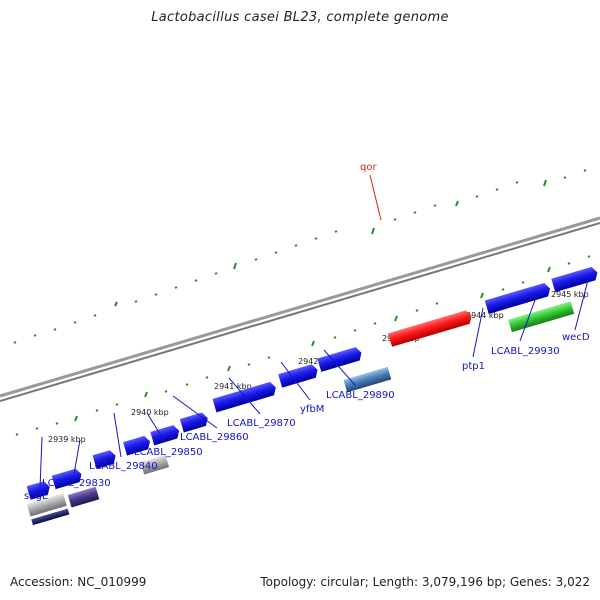 This screenshot has width=600, height=600. What do you see at coordinates (78, 582) in the screenshot?
I see `accession-text: Accession: NC_010999` at bounding box center [78, 582].